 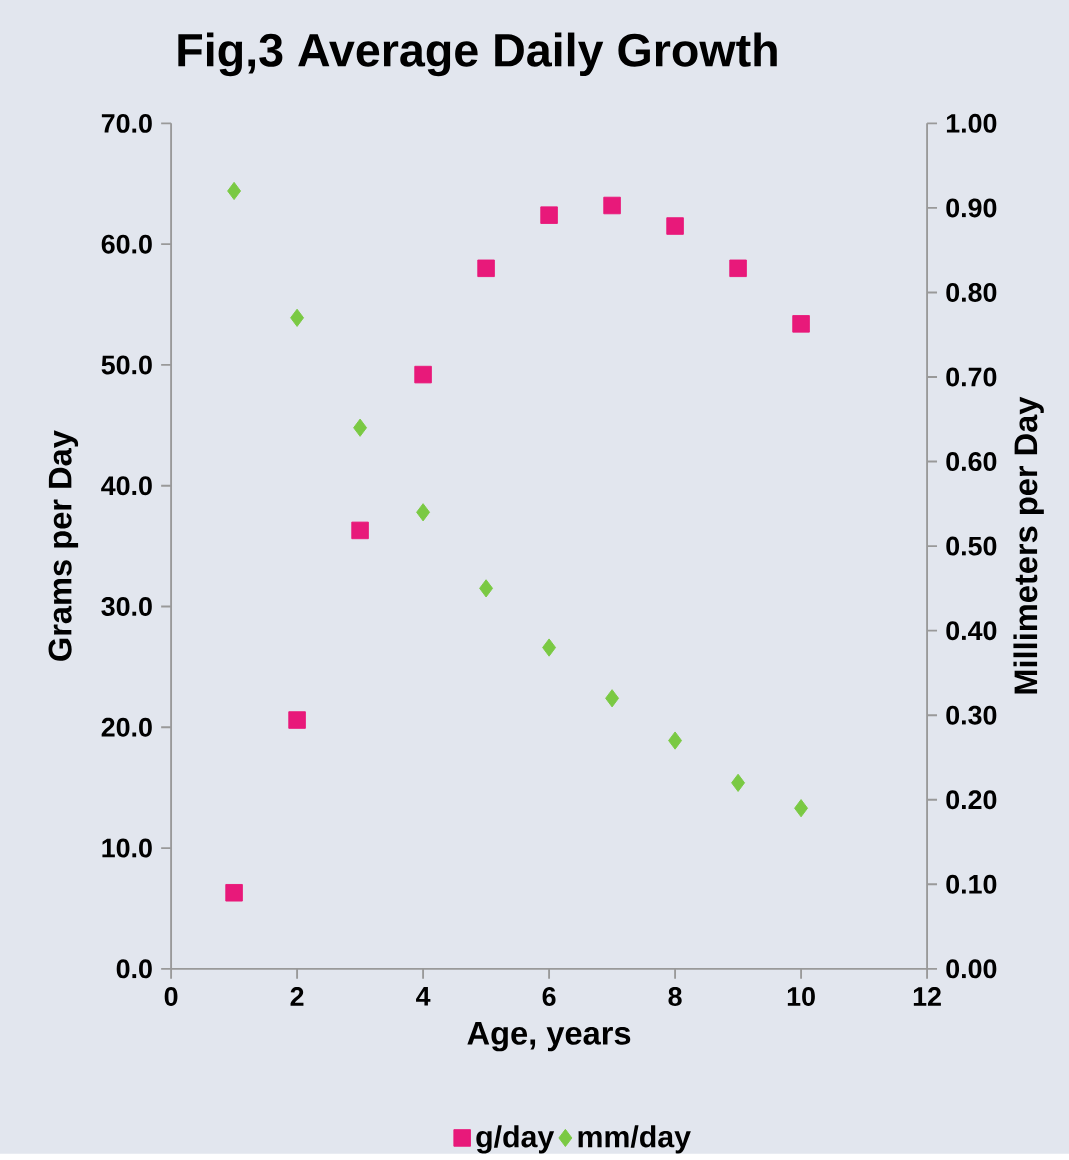 What do you see at coordinates (634, 1139) in the screenshot?
I see `legend-label: mm/day` at bounding box center [634, 1139].